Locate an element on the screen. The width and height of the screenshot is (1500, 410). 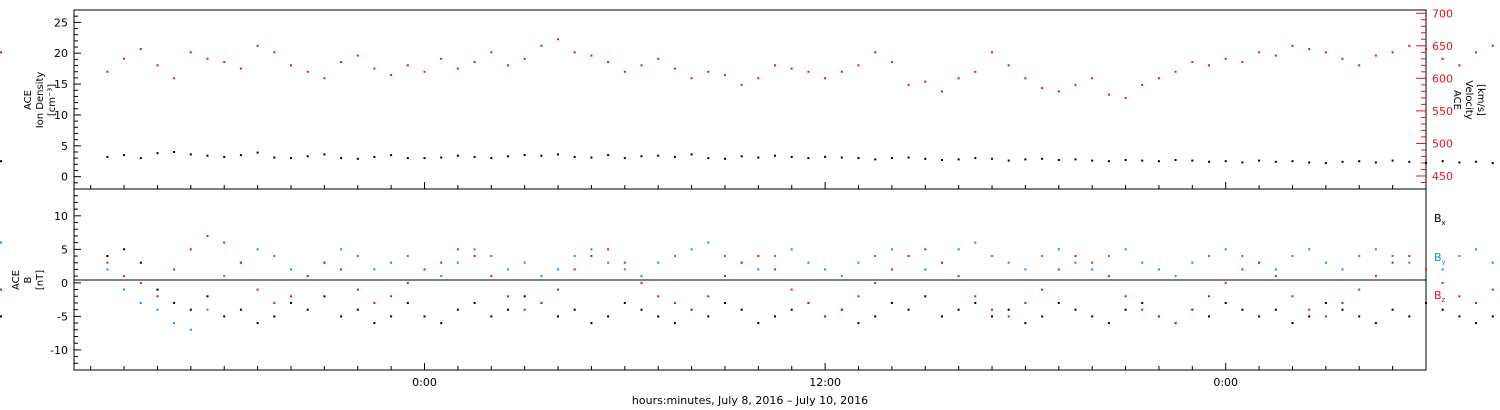
x-tick-label: 0:00 is located at coordinates (424, 382).